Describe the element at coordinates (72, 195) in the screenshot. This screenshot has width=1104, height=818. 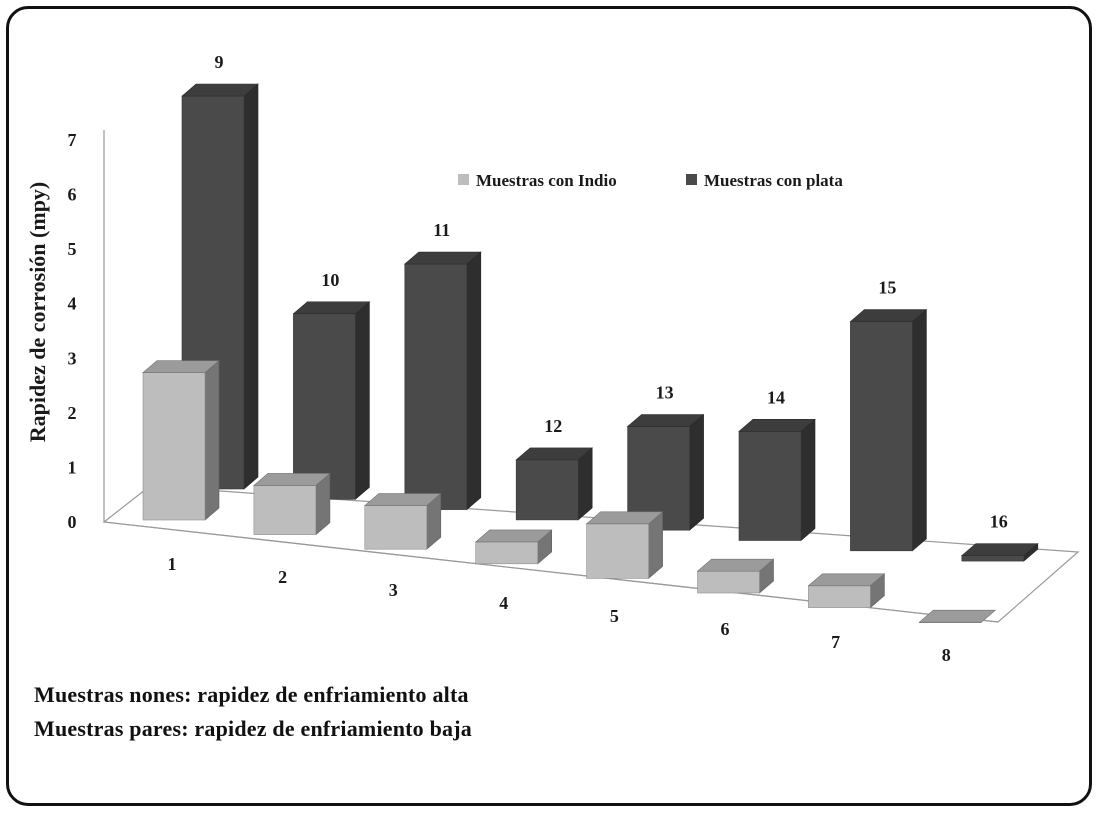
I see `y-tick-label: 6` at that location.